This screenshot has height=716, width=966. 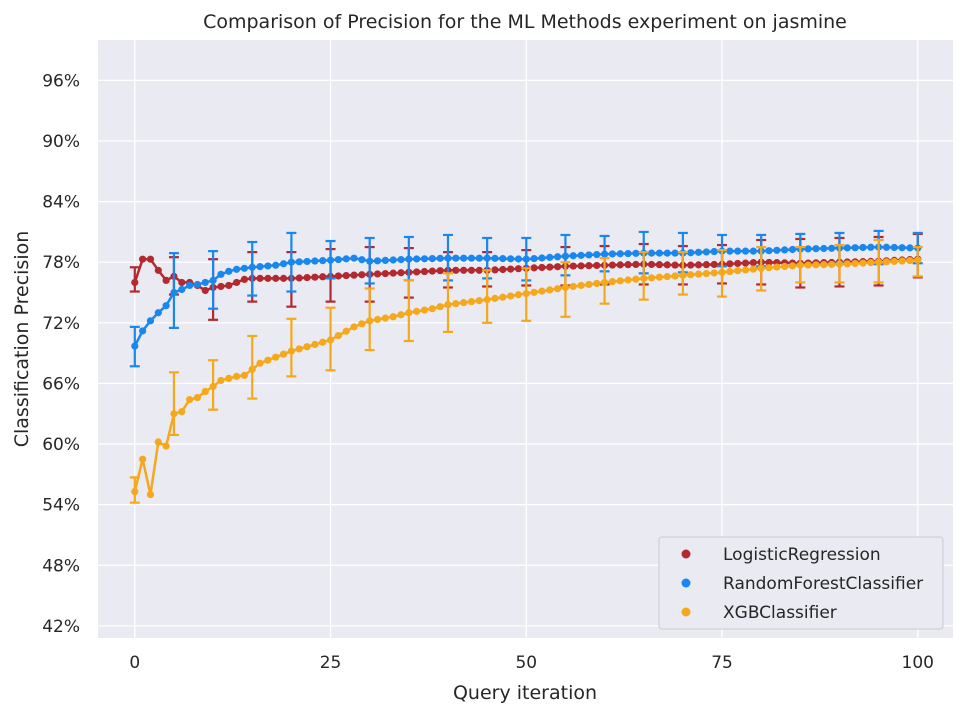 What do you see at coordinates (801, 583) in the screenshot?
I see `legend-frame` at bounding box center [801, 583].